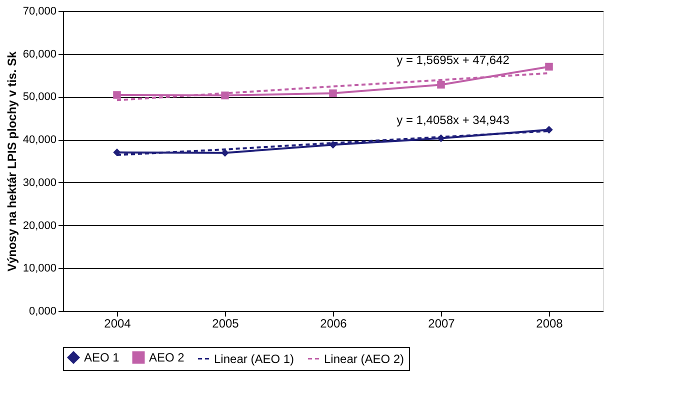 This screenshot has width=676, height=411. I want to click on y-tick-label: 60,000, so click(39, 54).